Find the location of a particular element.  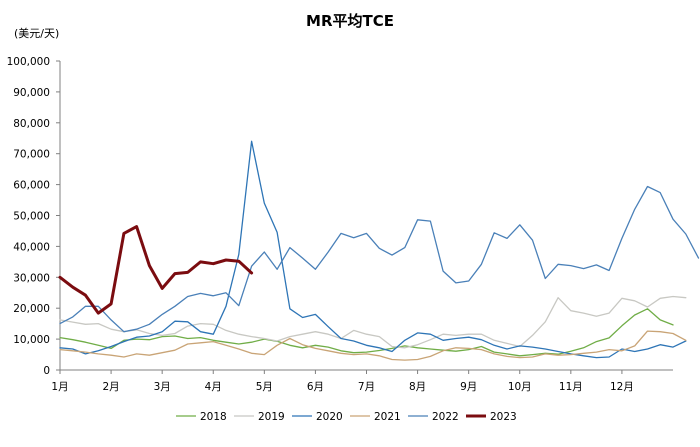

y-tick-label: 20,000 is located at coordinates (31, 309).